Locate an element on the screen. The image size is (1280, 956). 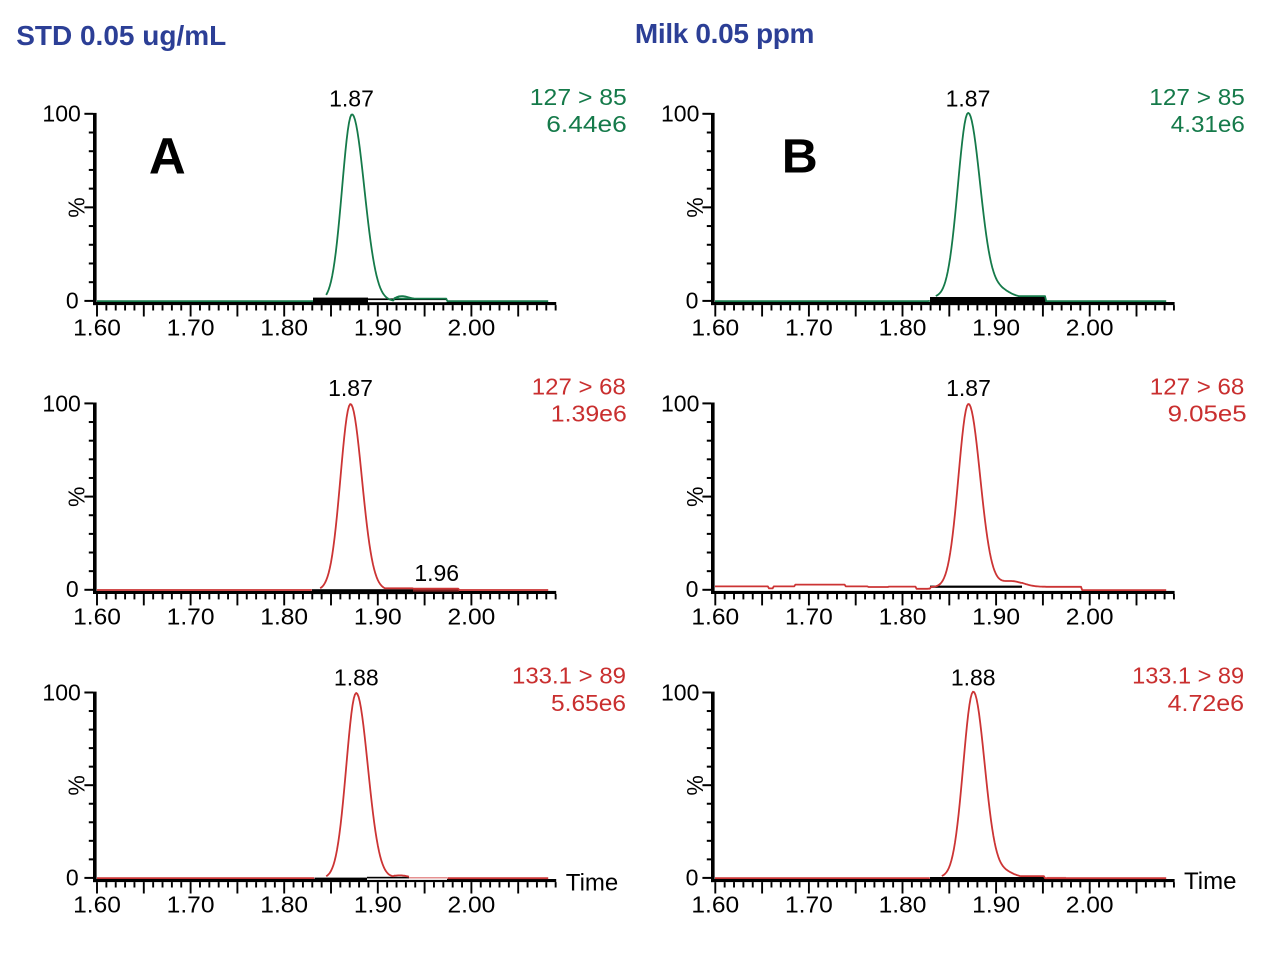
svg-text: 9.05e5 is located at coordinates (1207, 414).